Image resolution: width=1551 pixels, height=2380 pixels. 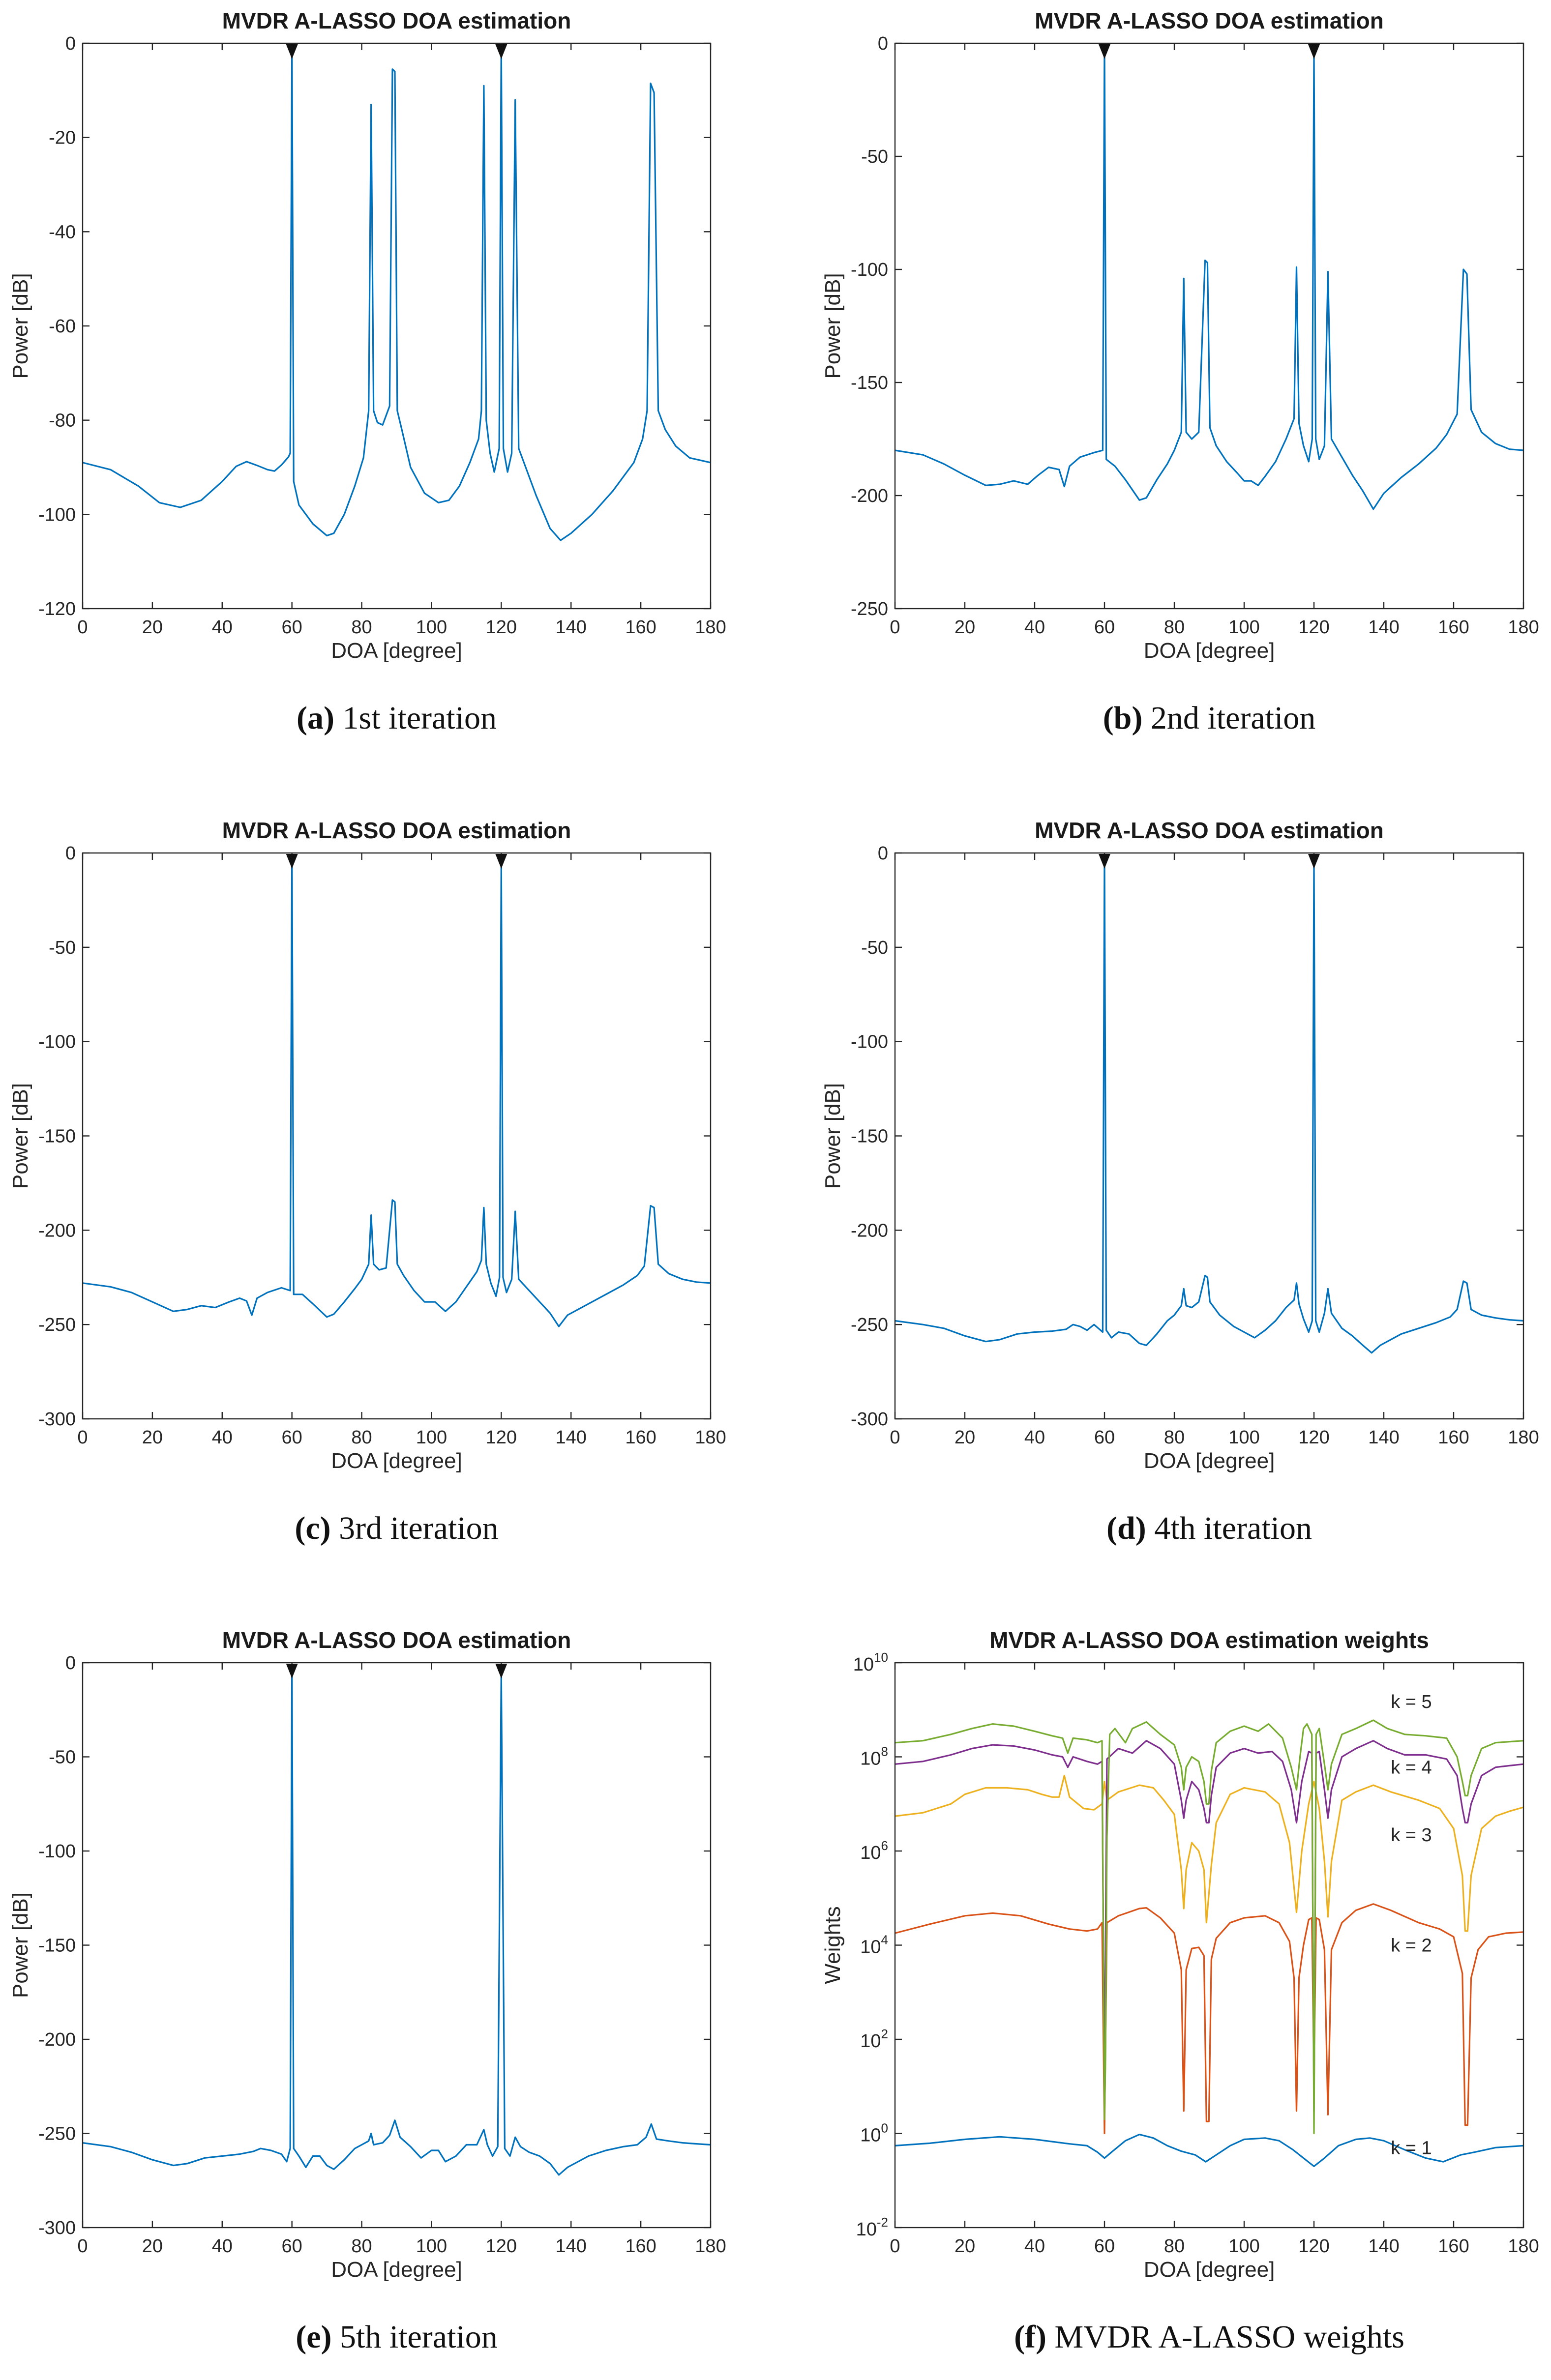 I want to click on subfigure-caption: (f) MVDR A-LASSO weights, so click(x=1209, y=2337).